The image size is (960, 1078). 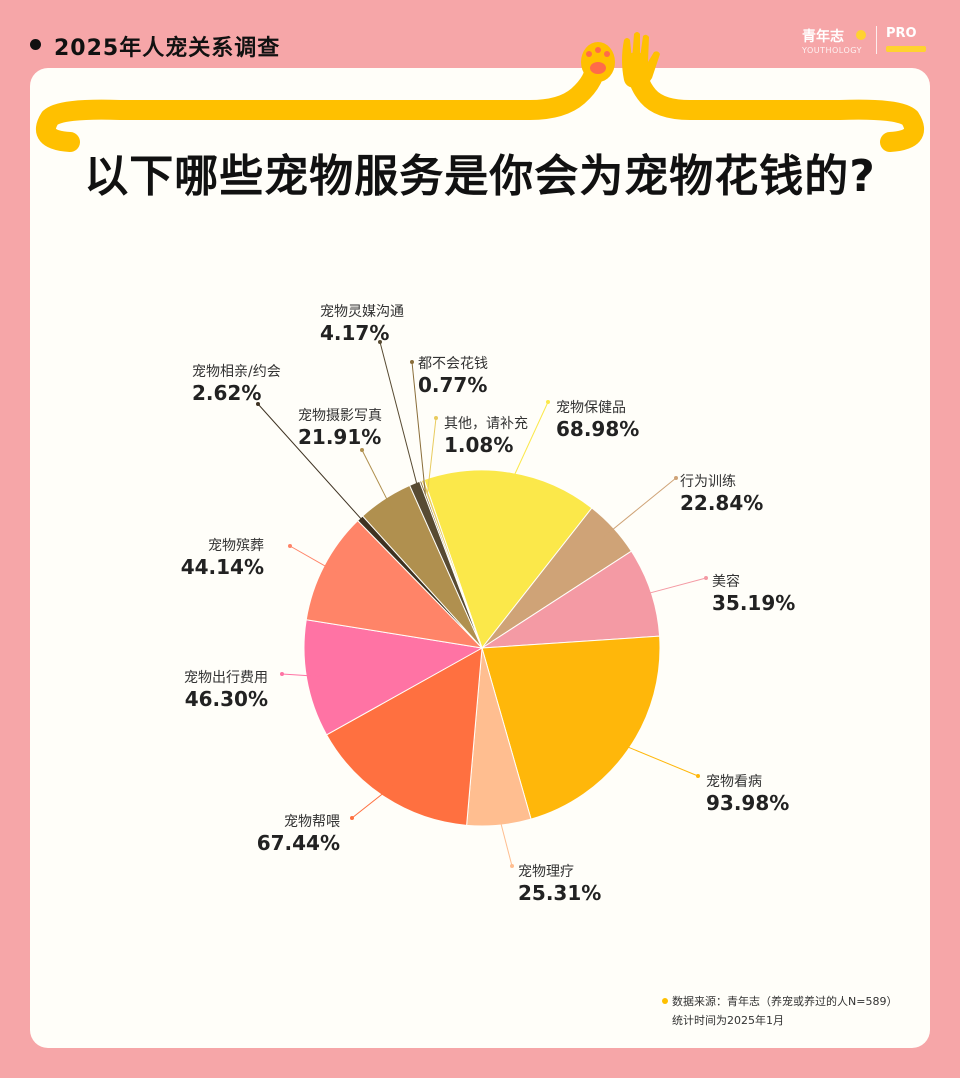 I want to click on header: 2025年人宠关系调查 青年志 YOUTHOLOGY PRO, so click(x=480, y=34).